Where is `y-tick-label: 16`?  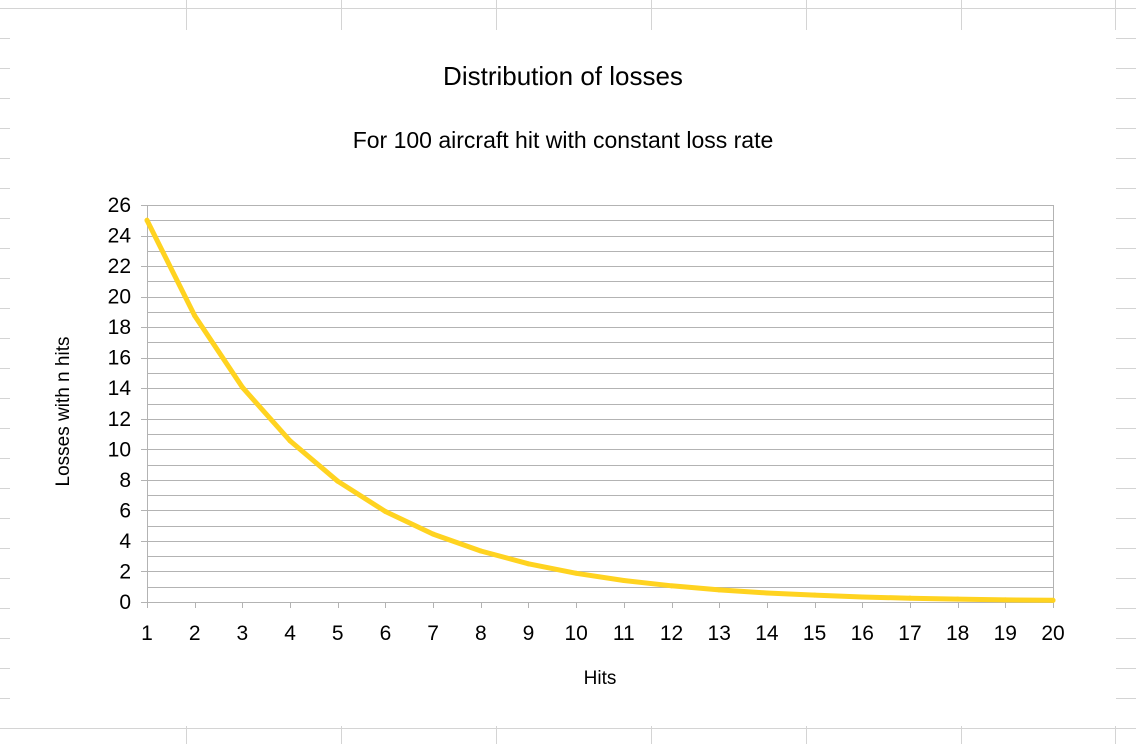 y-tick-label: 16 is located at coordinates (119, 358).